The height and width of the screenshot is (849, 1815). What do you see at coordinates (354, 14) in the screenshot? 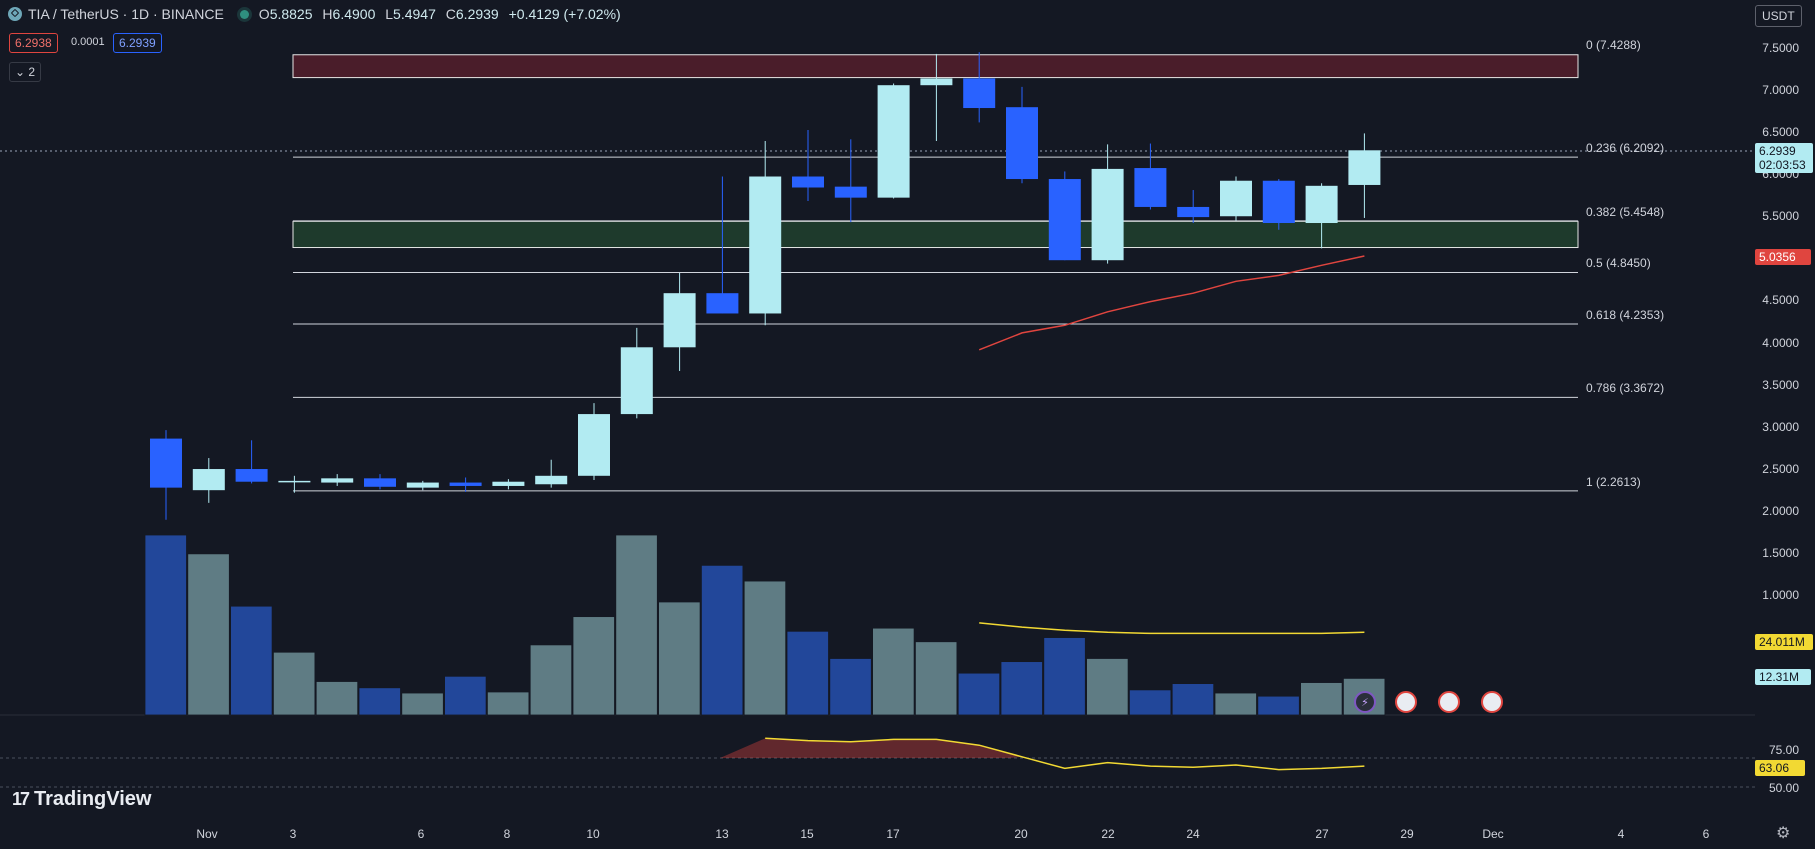
I see `high-value: 6.4900` at bounding box center [354, 14].